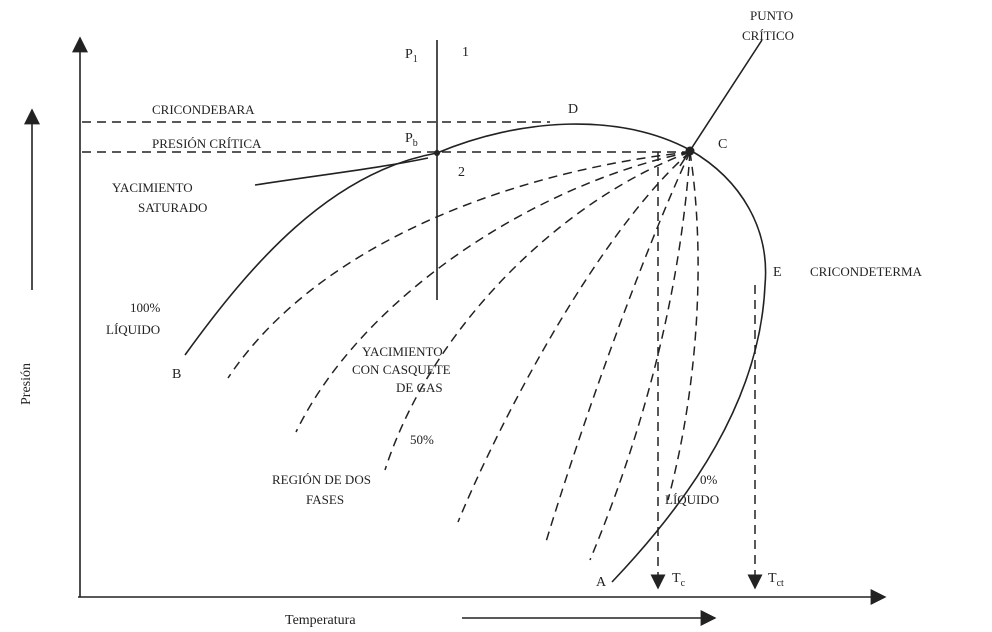 The image size is (992, 632). Describe the element at coordinates (207, 143) in the screenshot. I see `label: PRESIÓN CRÍTICA` at that location.